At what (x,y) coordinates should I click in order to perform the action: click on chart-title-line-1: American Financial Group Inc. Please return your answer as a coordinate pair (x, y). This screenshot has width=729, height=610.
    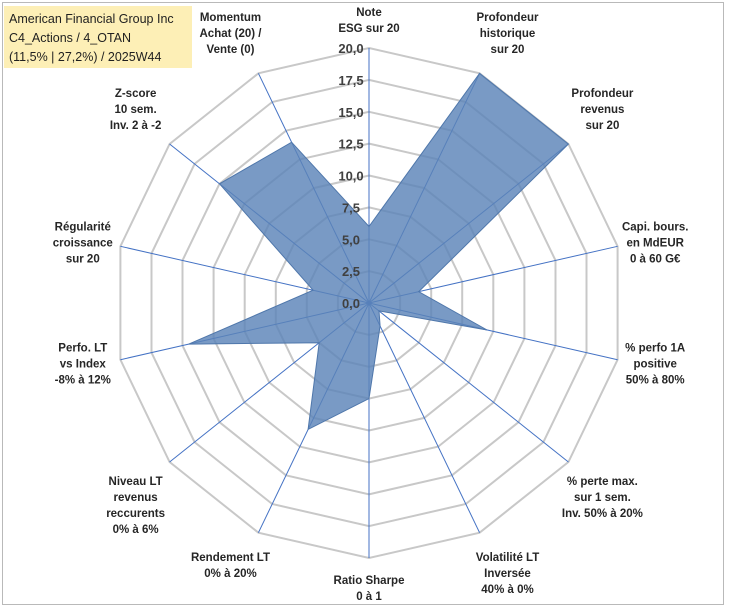
    Looking at the image, I should click on (91, 19).